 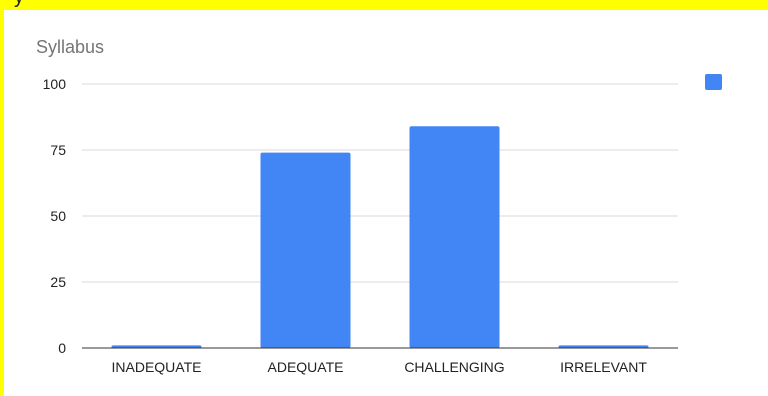 I want to click on y-tick-label: 0, so click(x=62, y=348).